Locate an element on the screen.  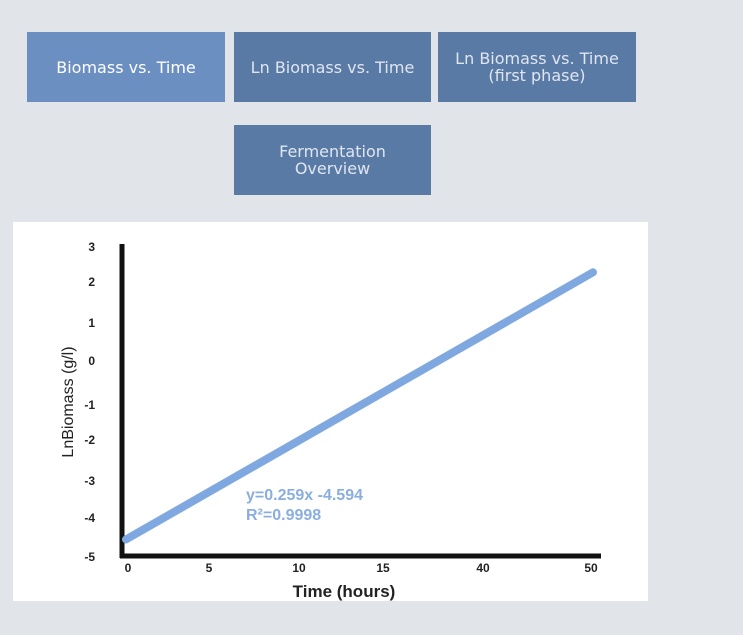
x-tick-label: 0 is located at coordinates (128, 568).